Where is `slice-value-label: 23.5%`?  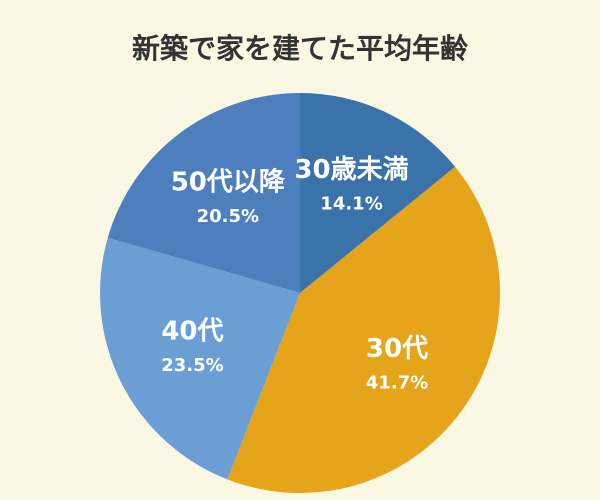 slice-value-label: 23.5% is located at coordinates (192, 365).